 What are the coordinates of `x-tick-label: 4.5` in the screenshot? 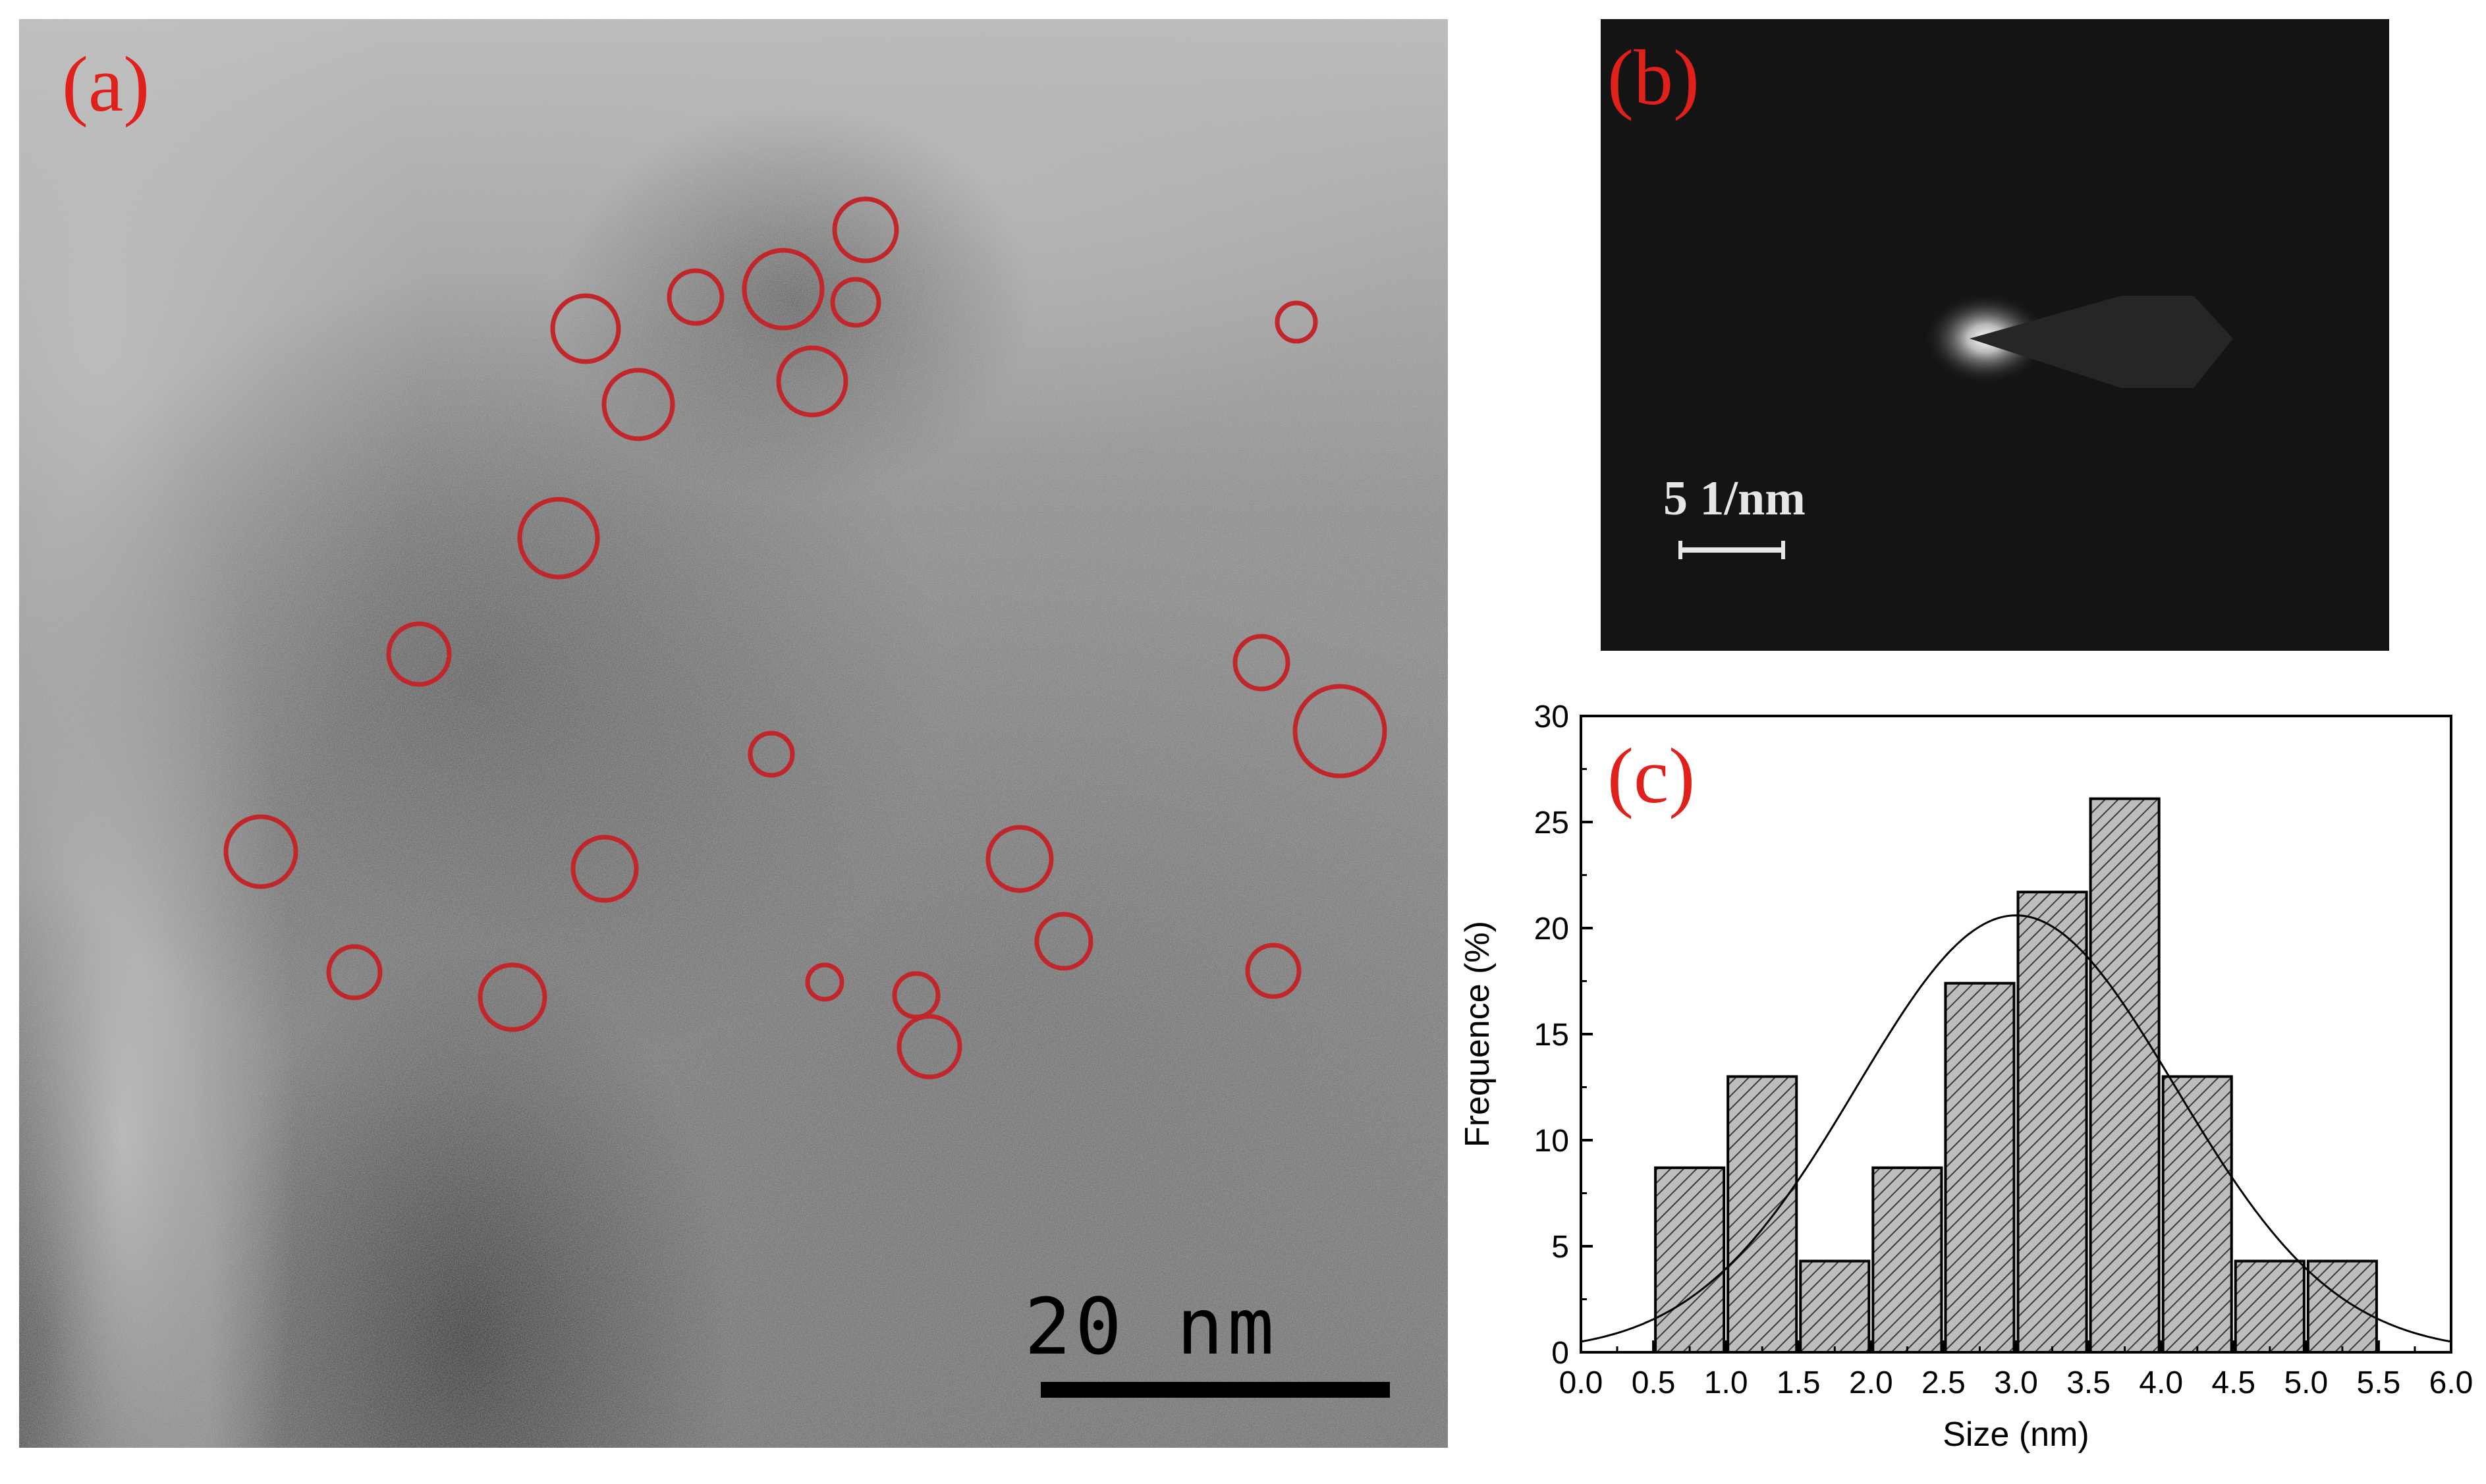 It's located at (2233, 1382).